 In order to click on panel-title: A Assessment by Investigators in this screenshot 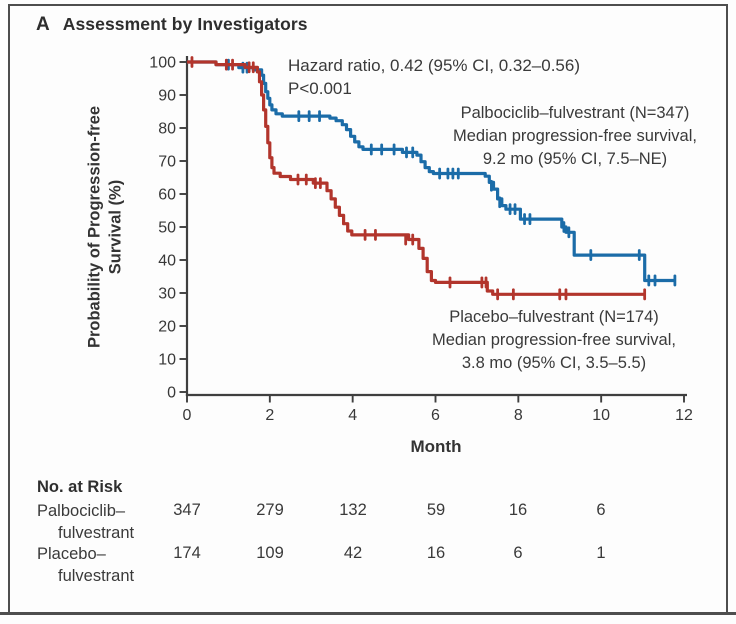, I will do `click(172, 25)`.